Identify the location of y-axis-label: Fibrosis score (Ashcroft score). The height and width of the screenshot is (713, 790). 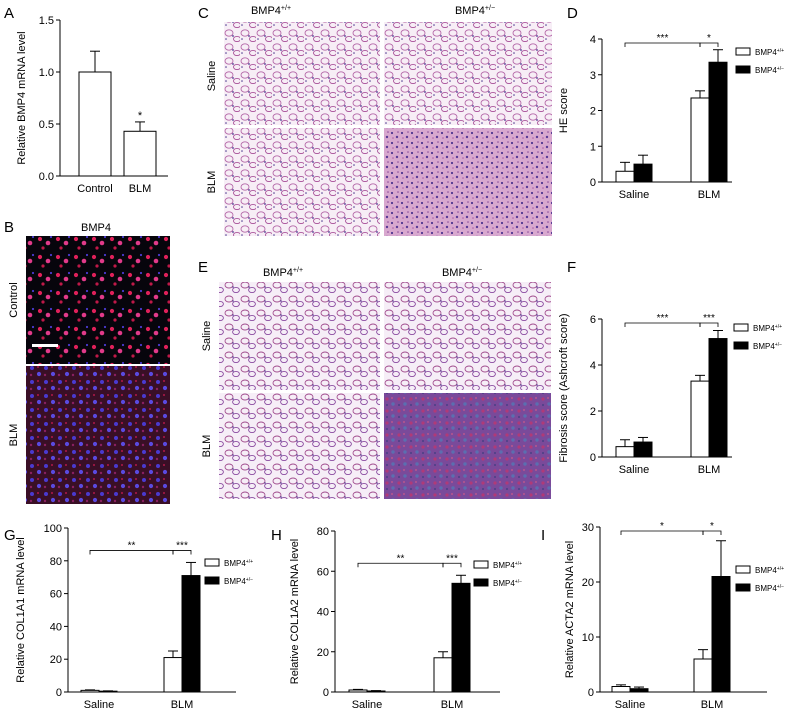
(564, 387).